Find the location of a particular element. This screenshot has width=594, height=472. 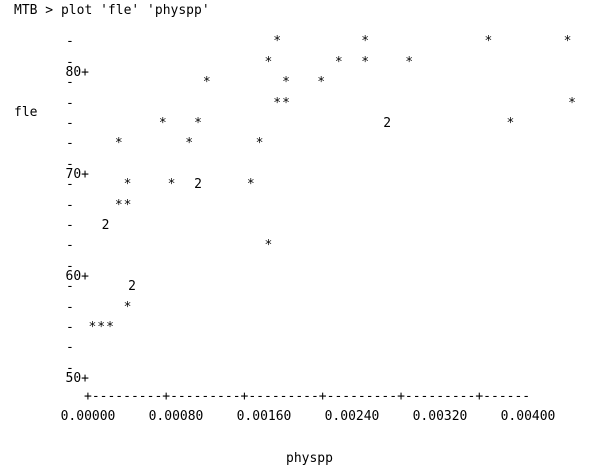

x-tick-label: 0.00320 is located at coordinates (440, 416).